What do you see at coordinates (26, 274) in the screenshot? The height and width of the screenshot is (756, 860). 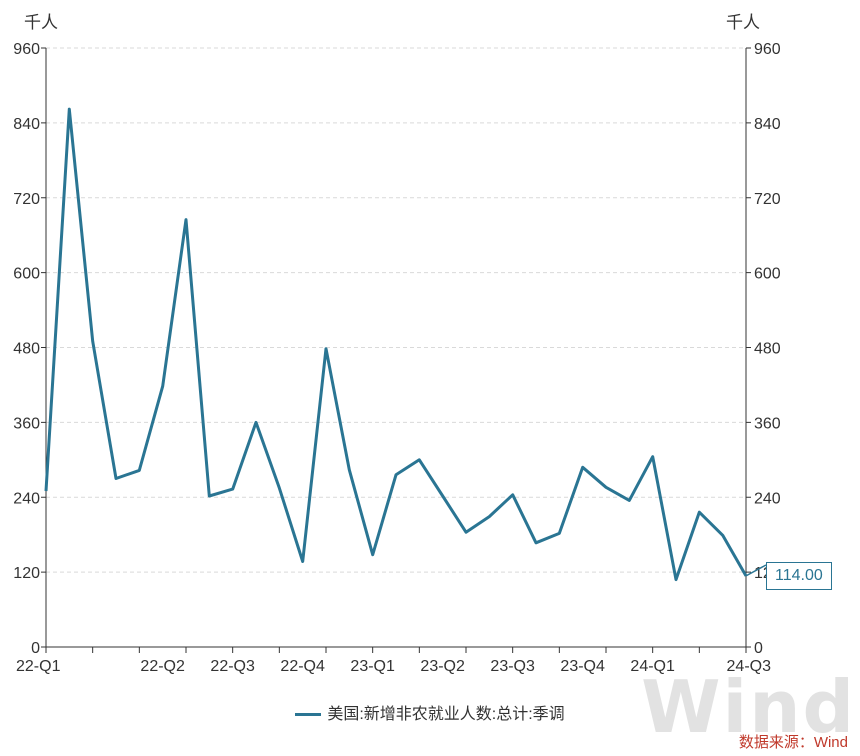 I see `y-tick-label-left: 600` at bounding box center [26, 274].